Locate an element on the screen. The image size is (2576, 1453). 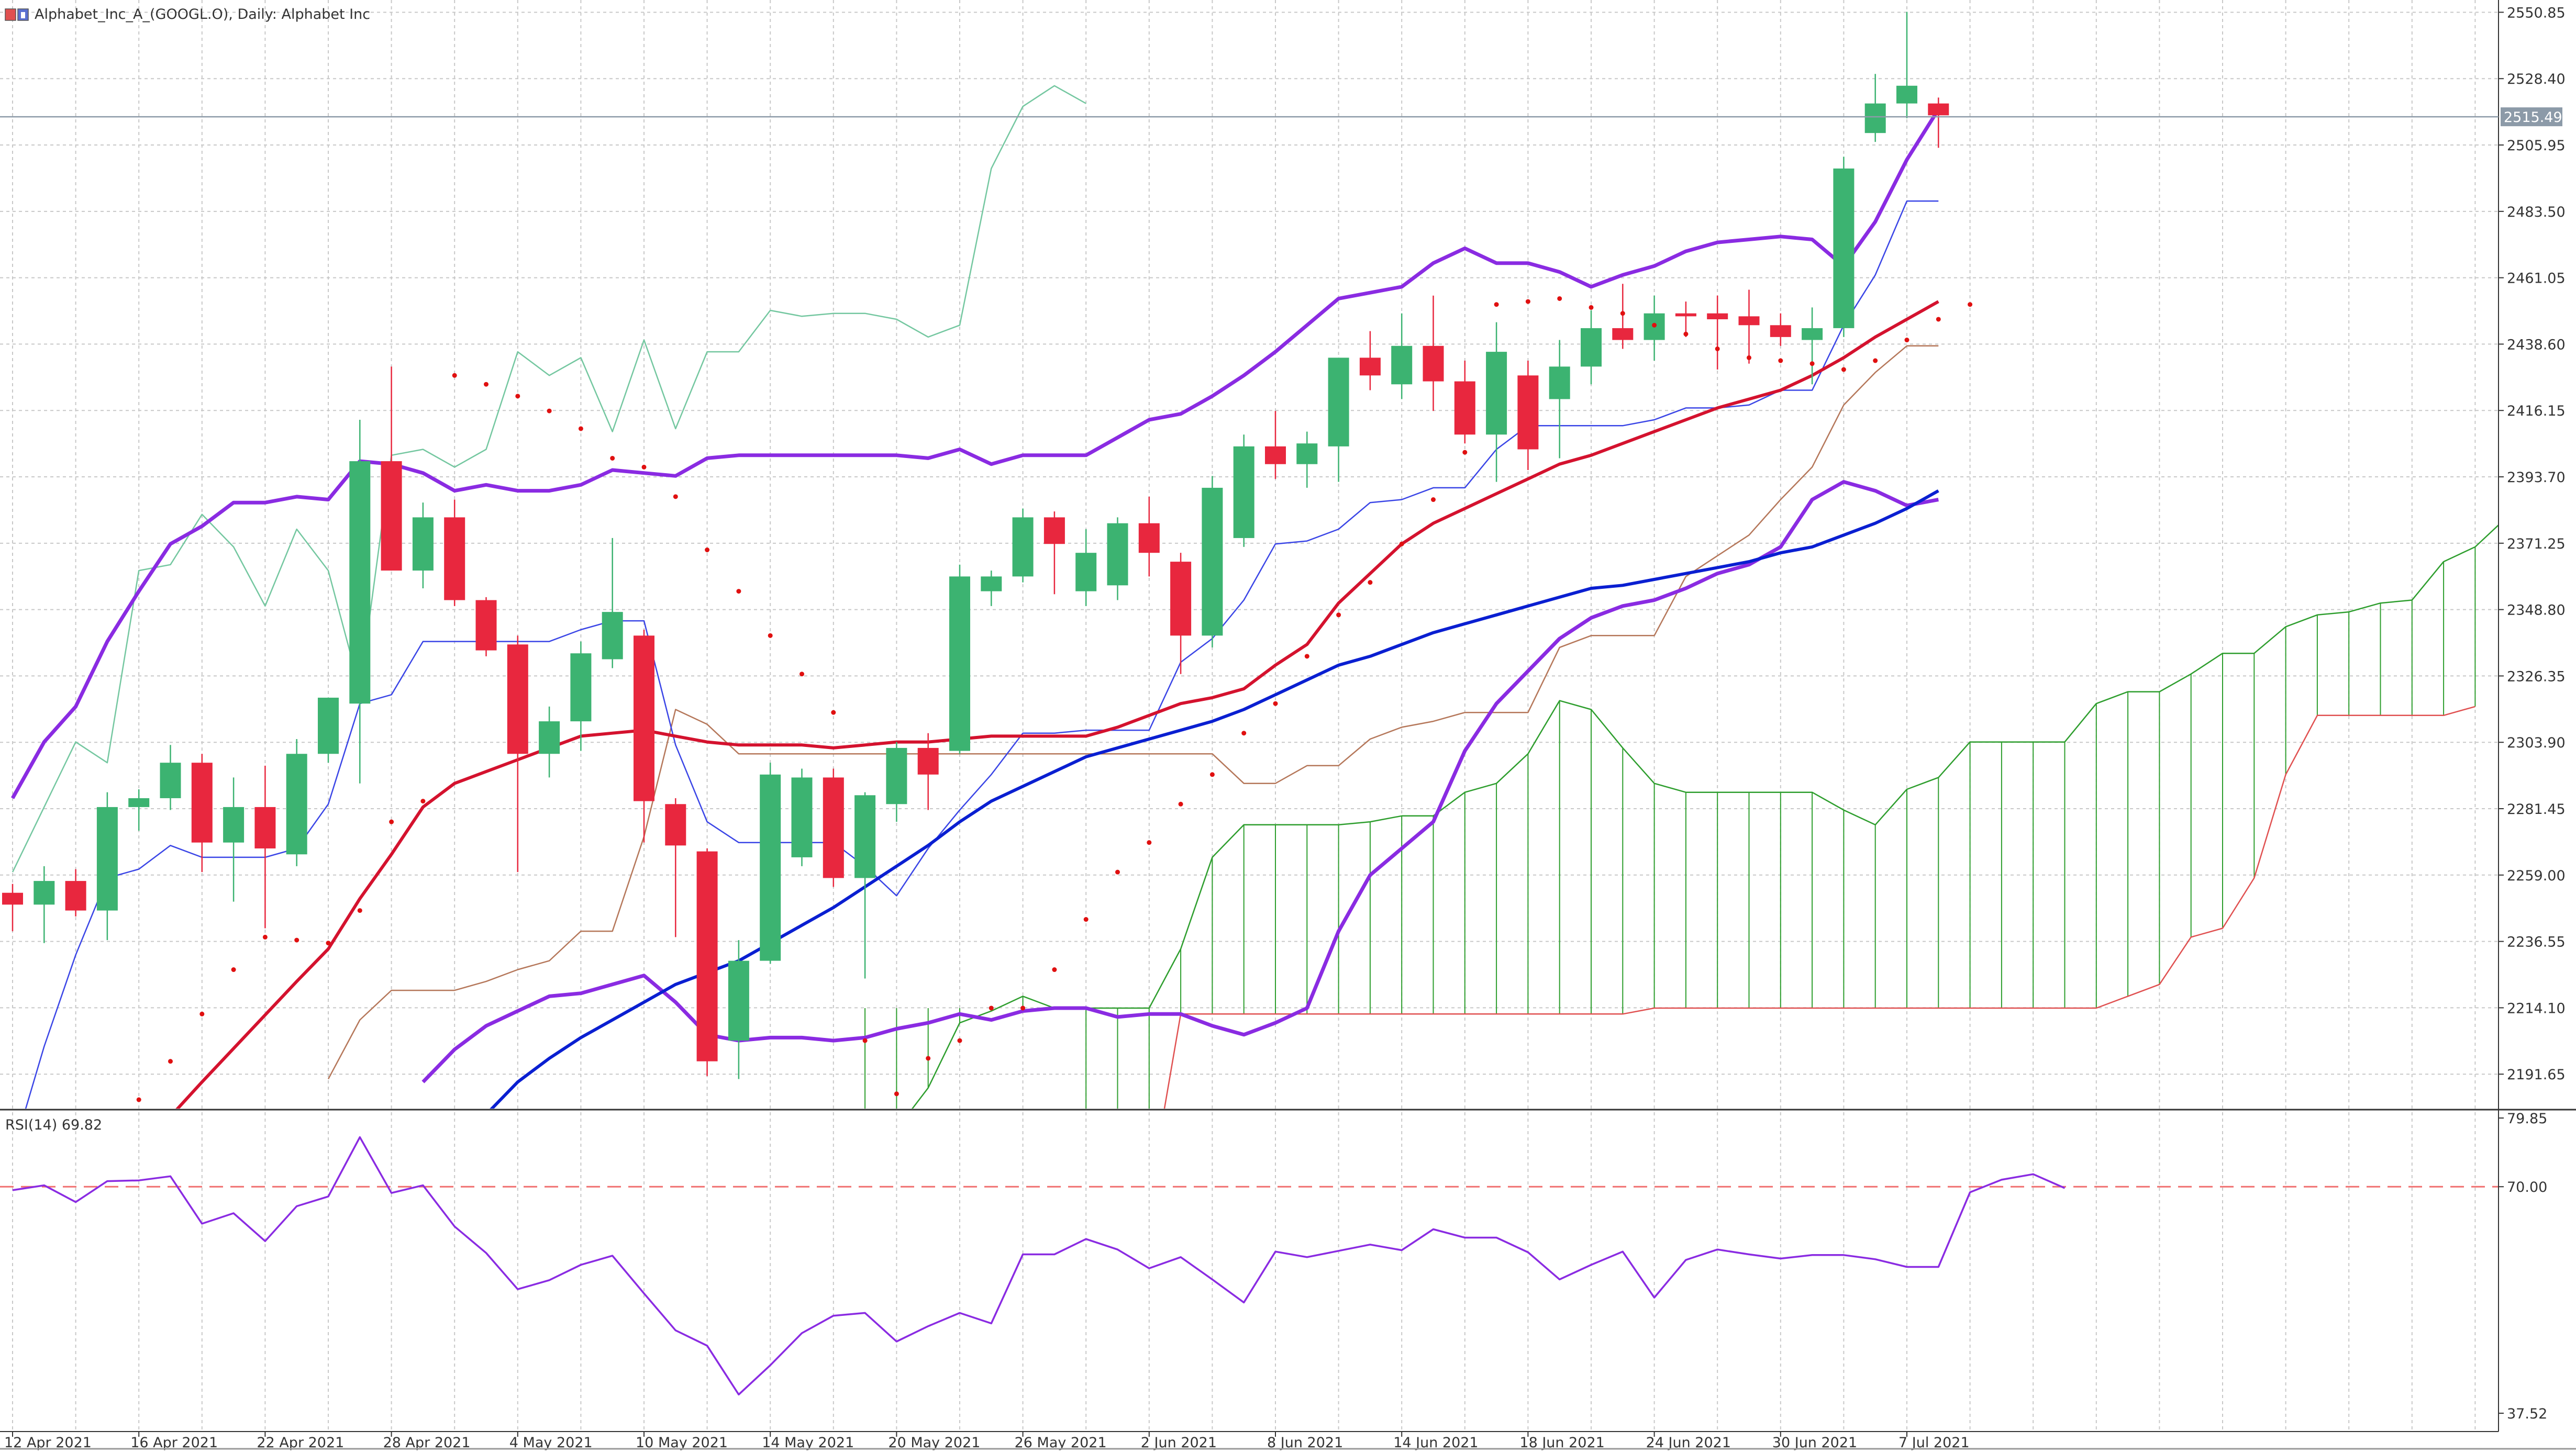
senkou-span-b is located at coordinates (1819, 907).